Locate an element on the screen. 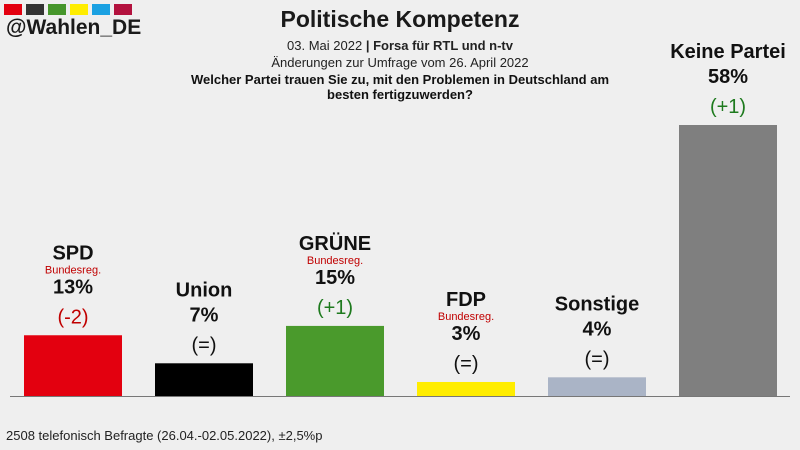  bar-category-label: Union is located at coordinates (204, 290).